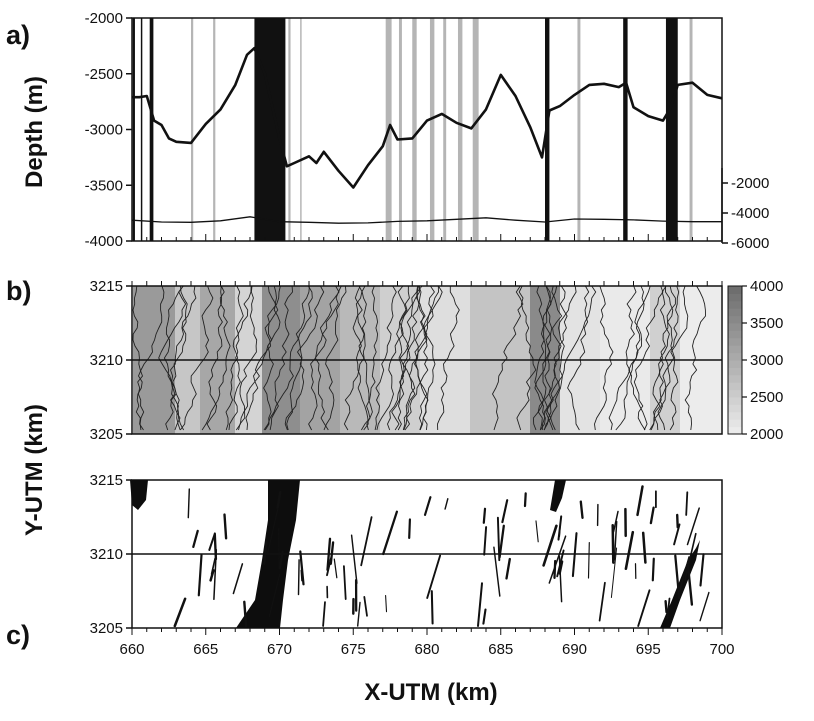  I want to click on x-tick-label: 685, so click(500, 649).